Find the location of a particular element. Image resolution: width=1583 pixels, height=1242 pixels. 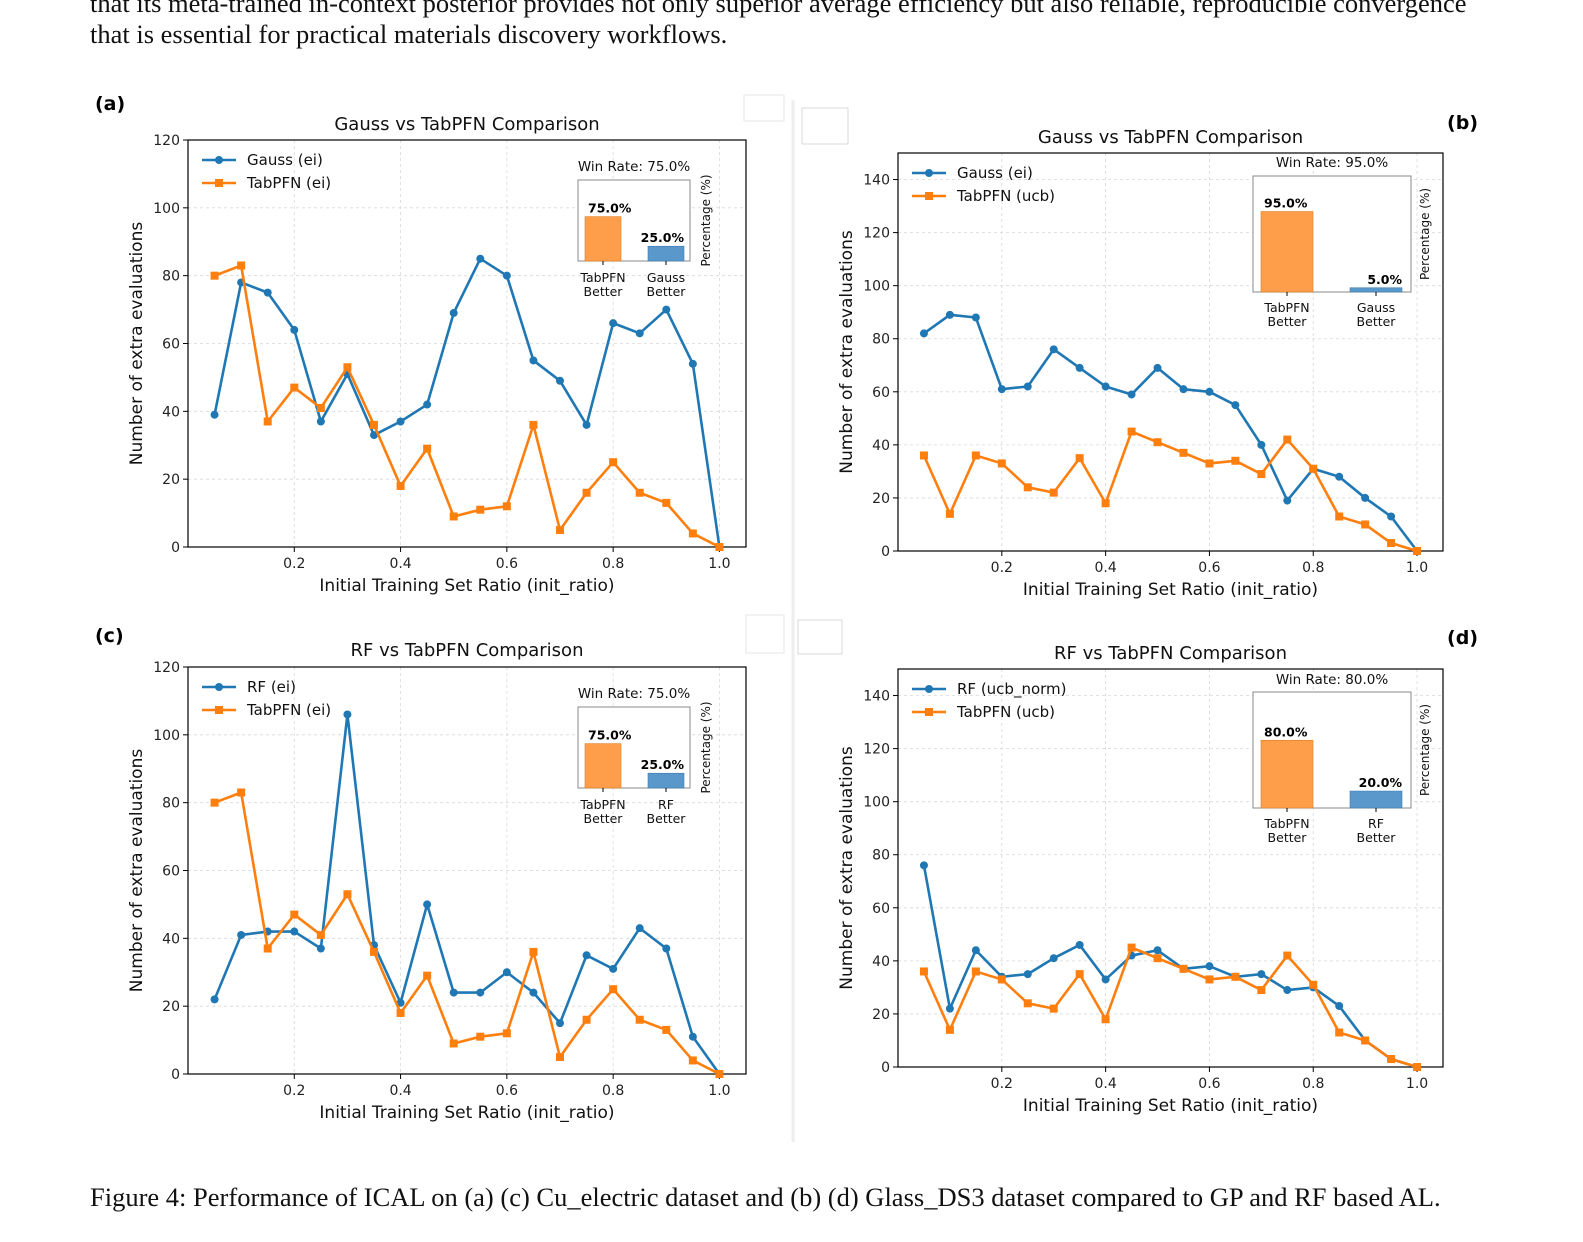

inset-bar-label: 25.0% is located at coordinates (663, 764).